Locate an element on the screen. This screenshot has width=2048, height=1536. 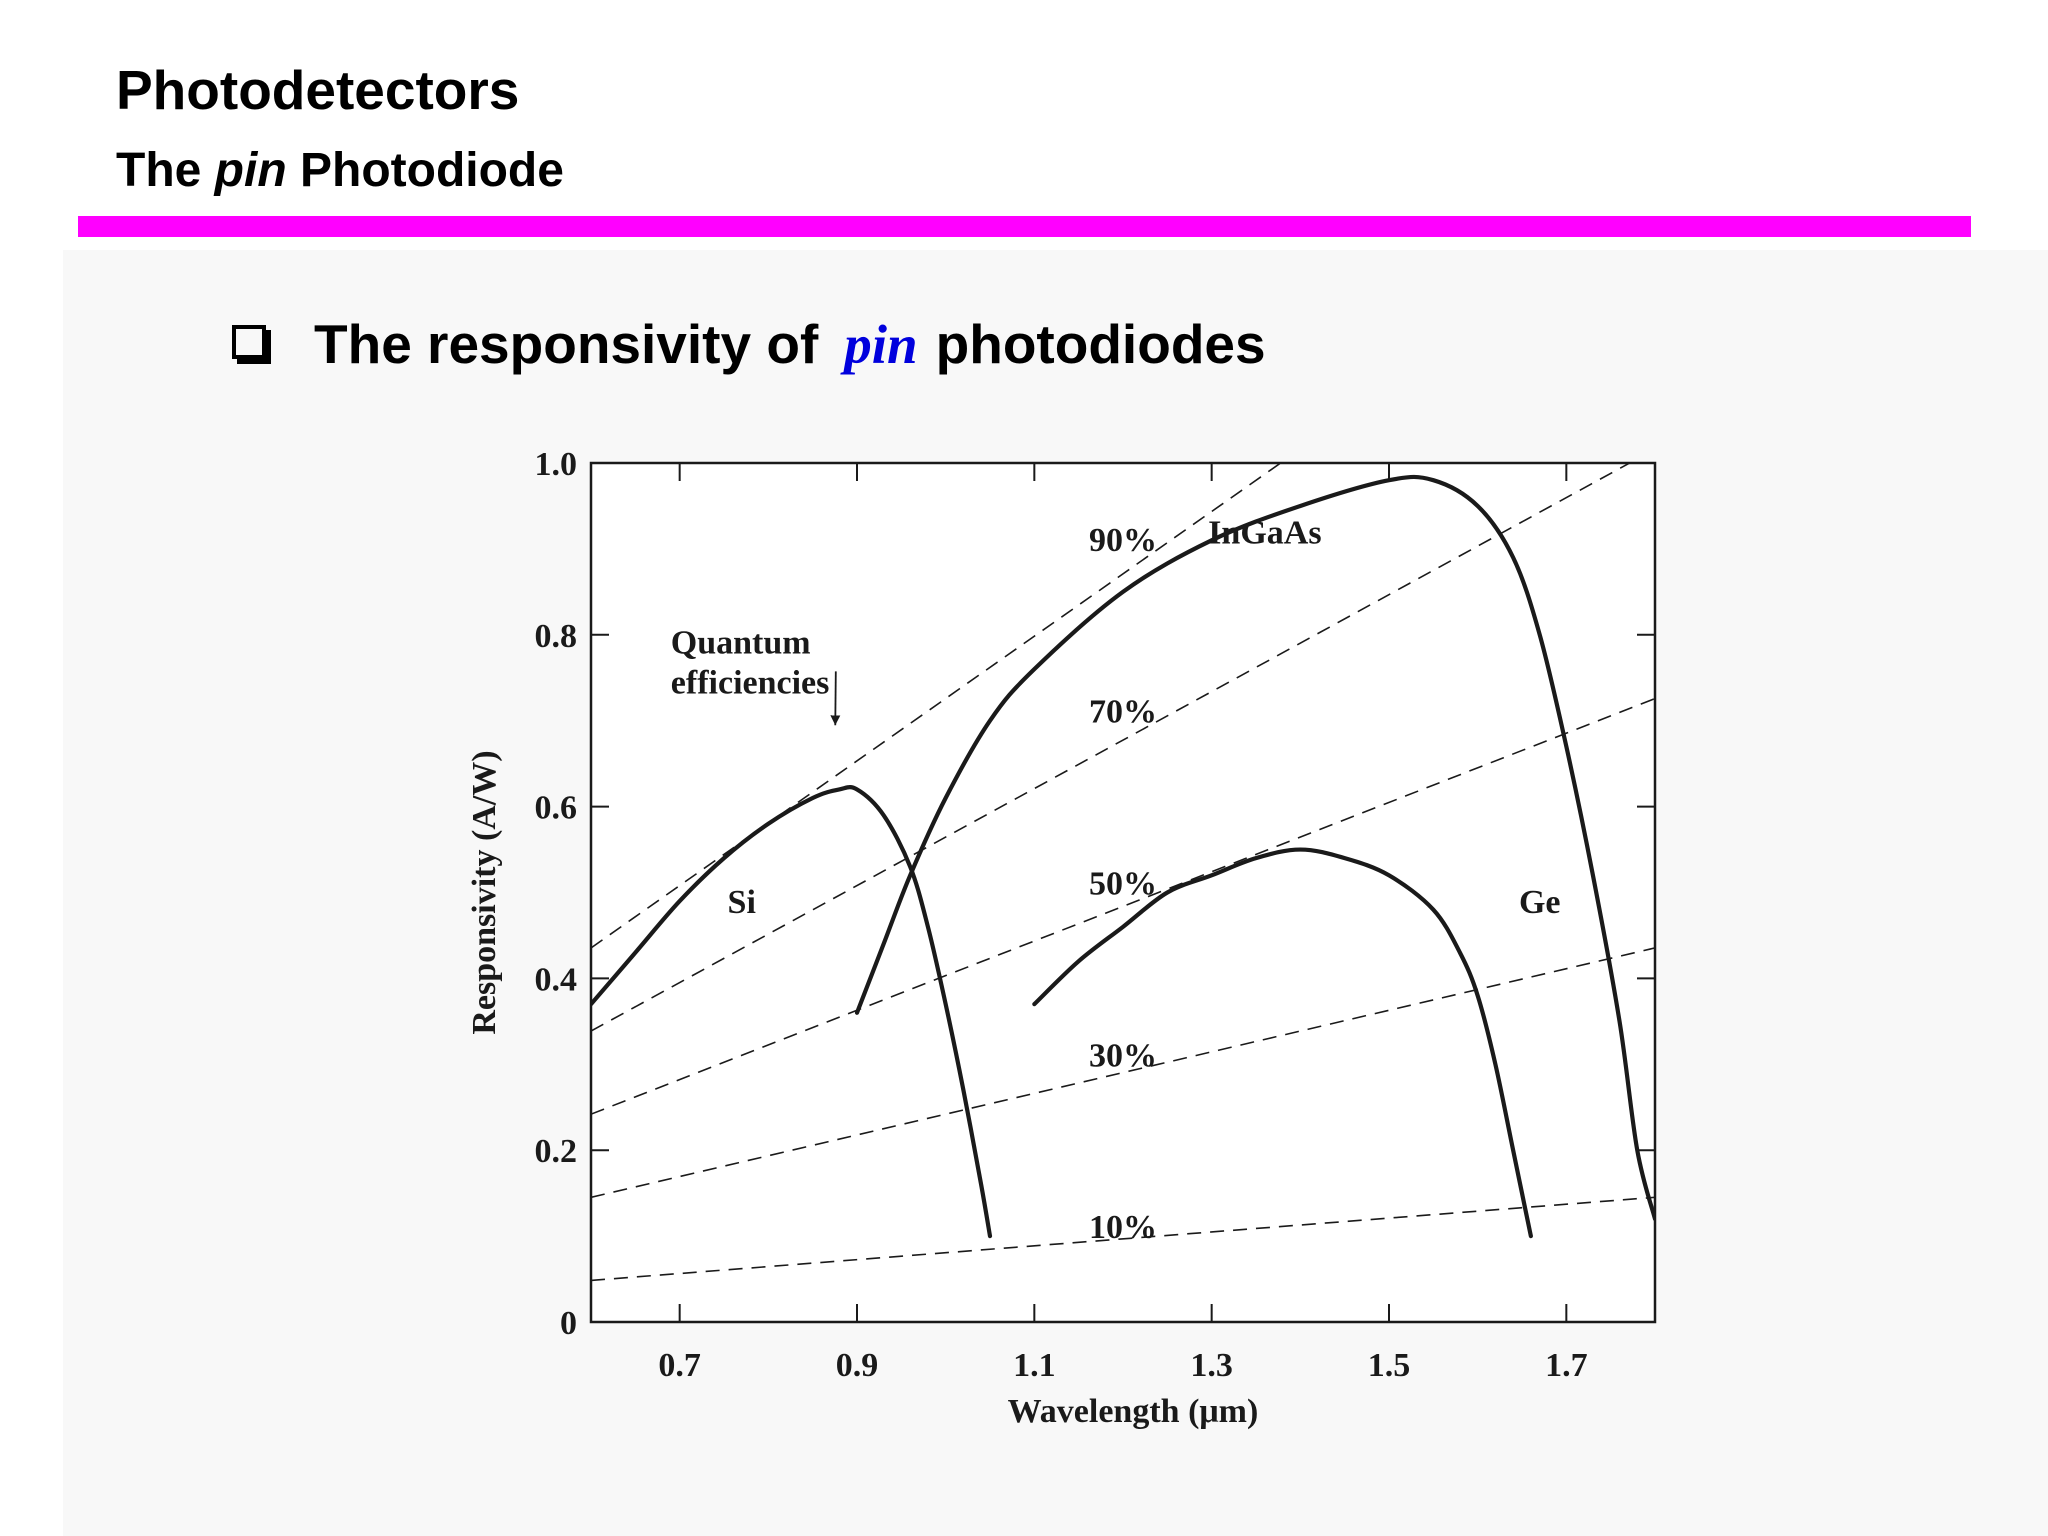
qe-line-50pct is located at coordinates (1123, 906).